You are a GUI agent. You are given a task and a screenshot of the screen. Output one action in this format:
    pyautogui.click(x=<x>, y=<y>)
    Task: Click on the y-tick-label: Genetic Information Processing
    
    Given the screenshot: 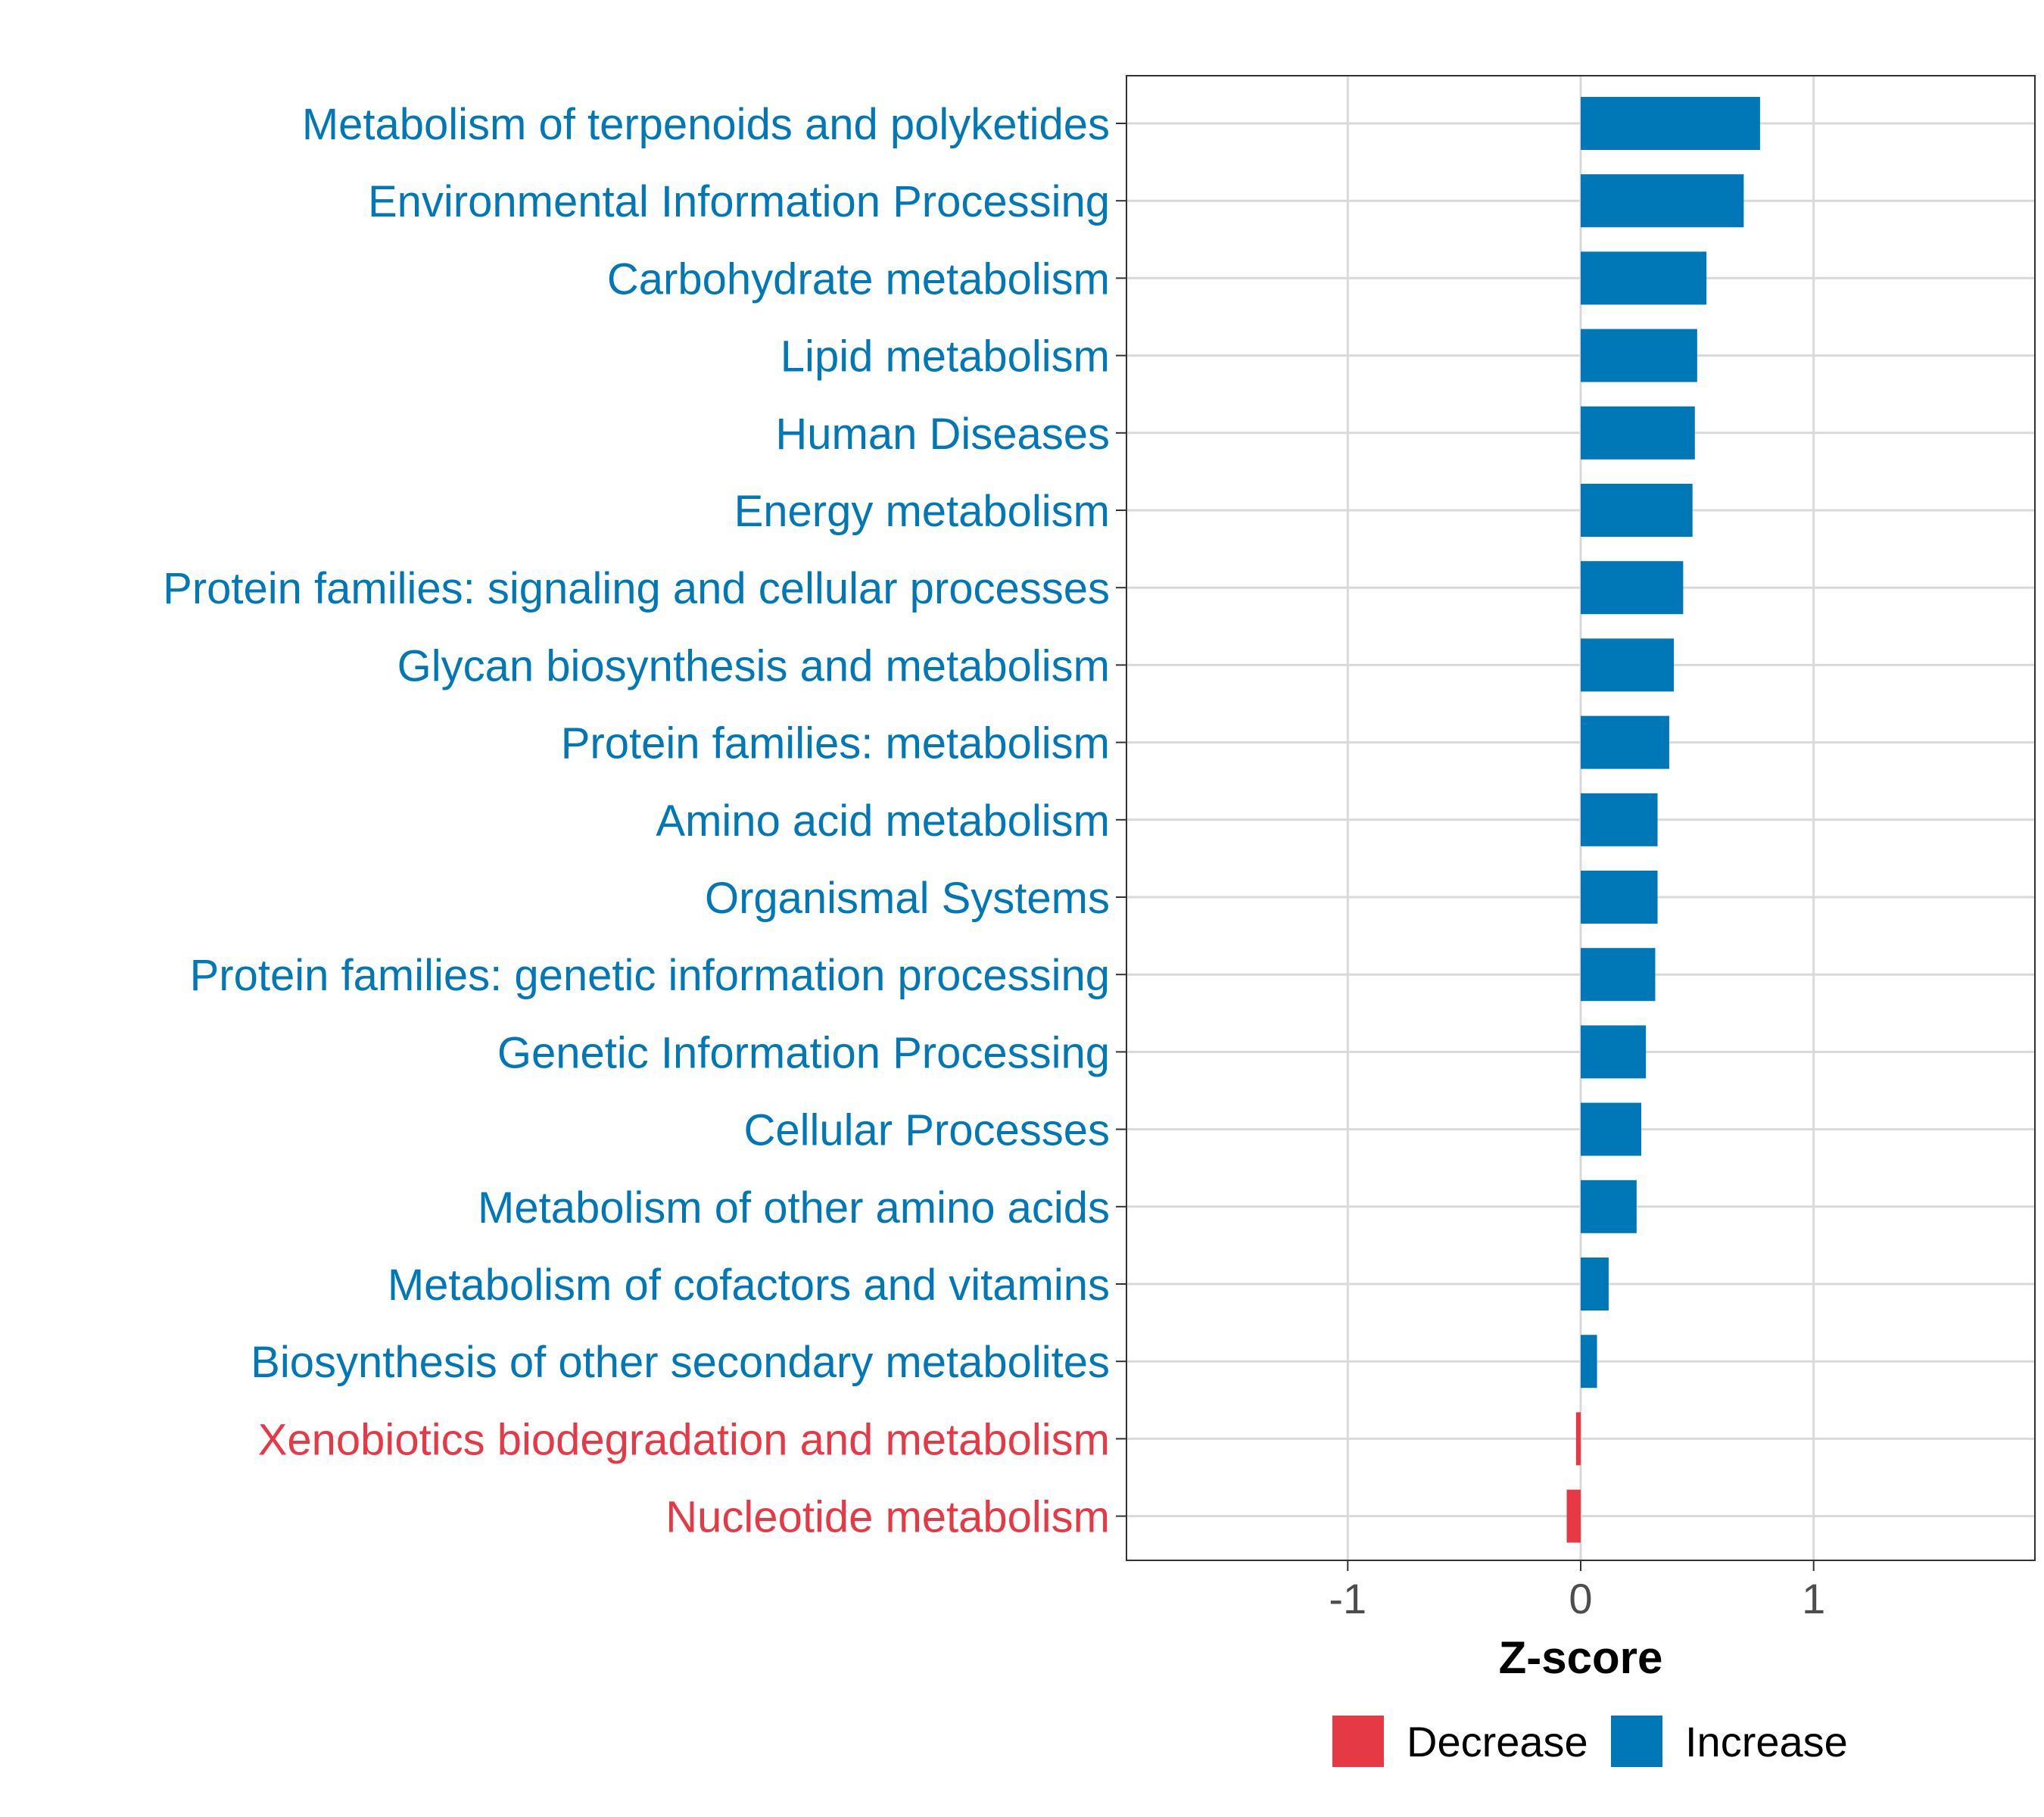 What is the action you would take?
    pyautogui.click(x=803, y=1052)
    